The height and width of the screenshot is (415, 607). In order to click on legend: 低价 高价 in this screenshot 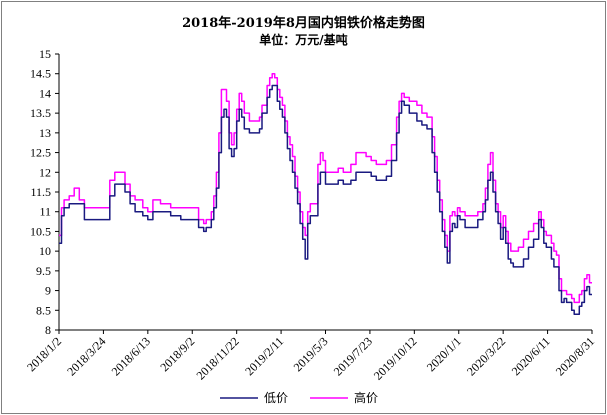, I will do `click(299, 397)`.